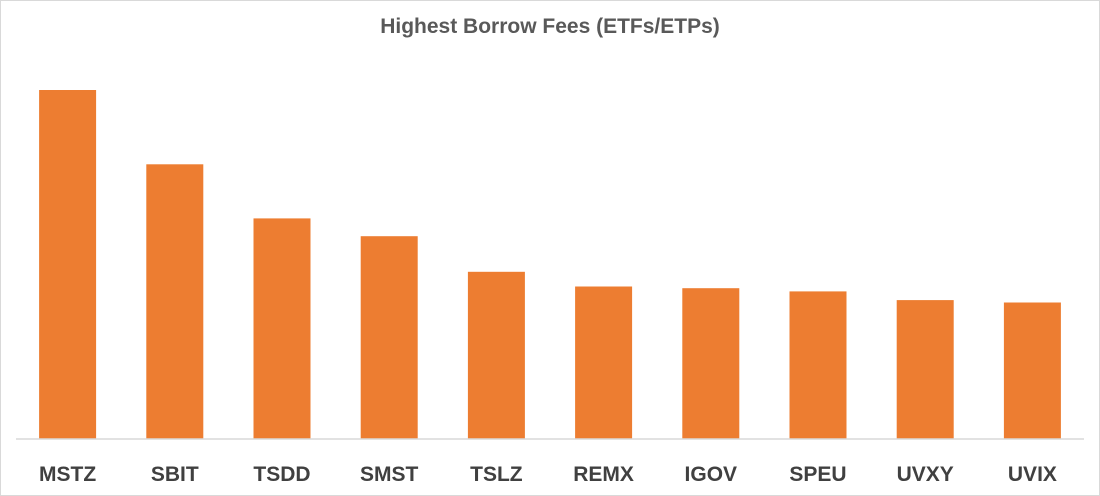 The image size is (1100, 496). Describe the element at coordinates (925, 474) in the screenshot. I see `tick-label-uvxy: UVXY` at that location.